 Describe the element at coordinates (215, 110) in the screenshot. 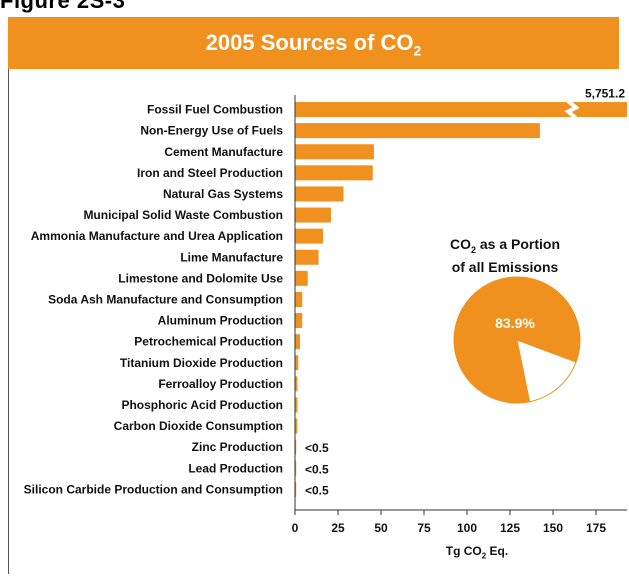

I see `category-label: Fossil Fuel Combustion` at that location.